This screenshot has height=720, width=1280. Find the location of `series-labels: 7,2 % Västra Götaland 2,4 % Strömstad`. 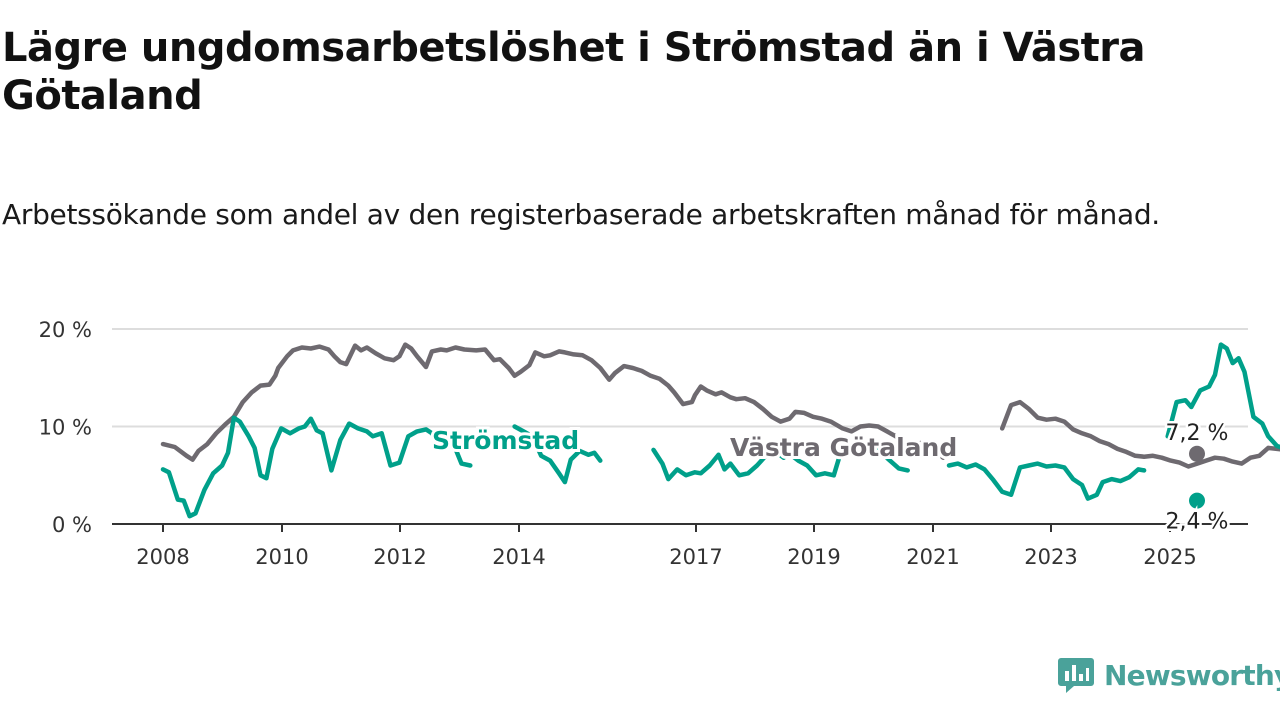

series-labels: 7,2 % Västra Götaland 2,4 % Strömstad is located at coordinates (830, 477).